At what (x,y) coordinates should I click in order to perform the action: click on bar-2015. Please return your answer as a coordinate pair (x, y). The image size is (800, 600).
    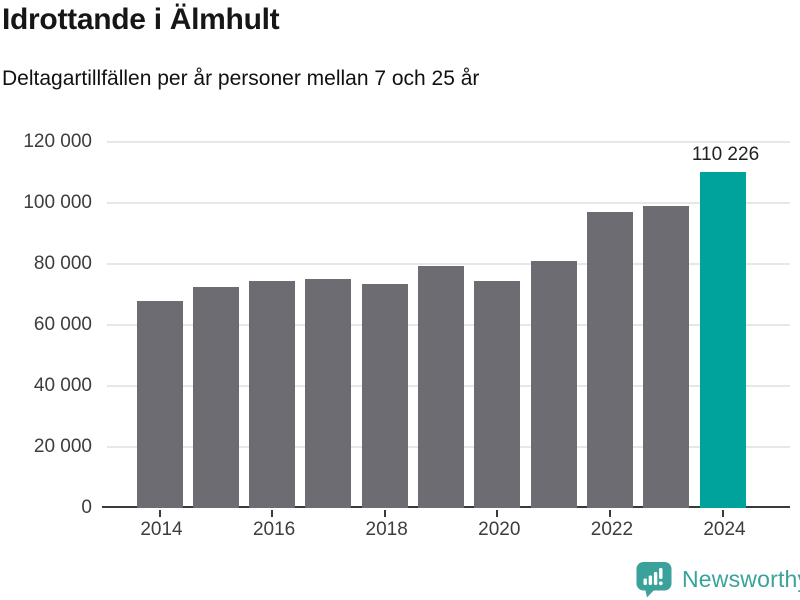
    Looking at the image, I should click on (215, 397).